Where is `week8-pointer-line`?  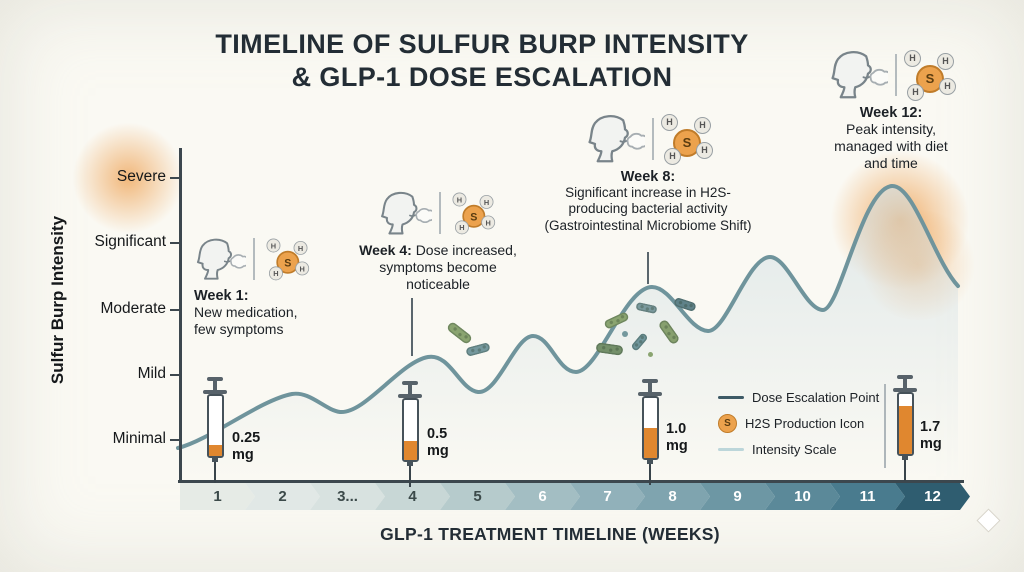 week8-pointer-line is located at coordinates (648, 268).